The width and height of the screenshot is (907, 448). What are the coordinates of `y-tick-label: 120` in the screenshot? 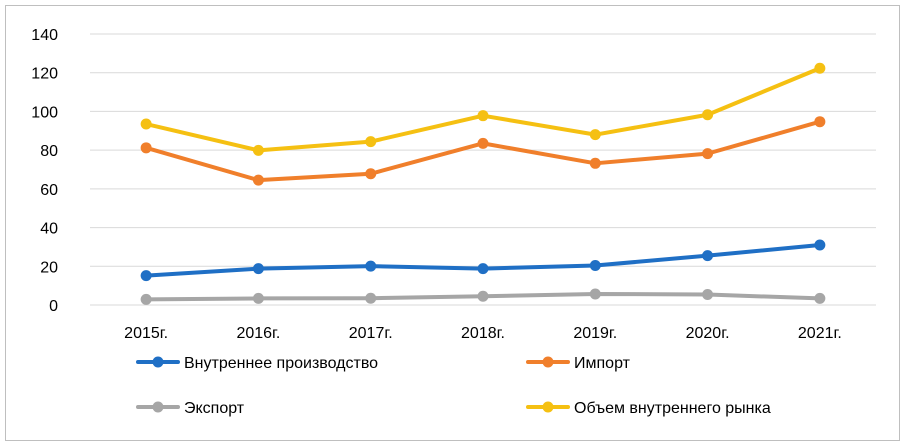 It's located at (44, 74).